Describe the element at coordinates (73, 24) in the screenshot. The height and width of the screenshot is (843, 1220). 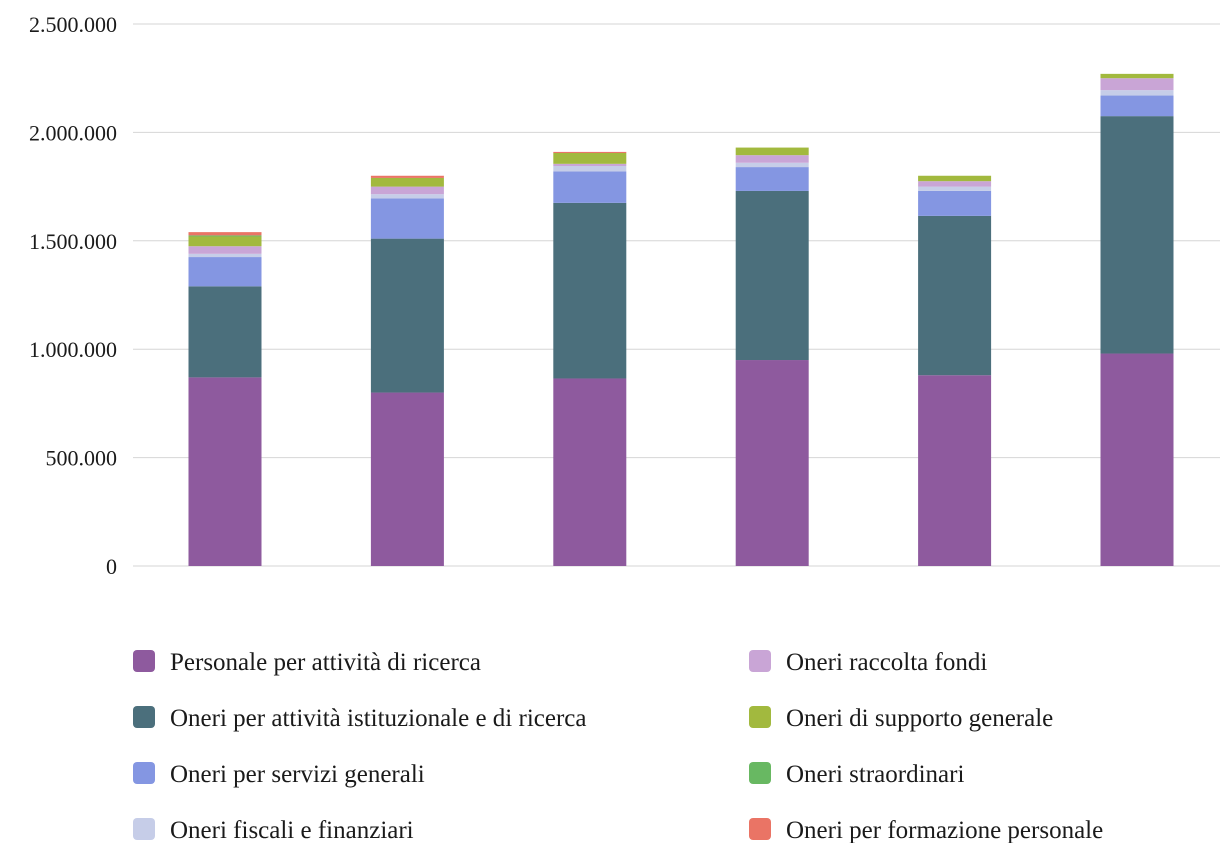
I see `y-tick-label: 2.500.000` at that location.